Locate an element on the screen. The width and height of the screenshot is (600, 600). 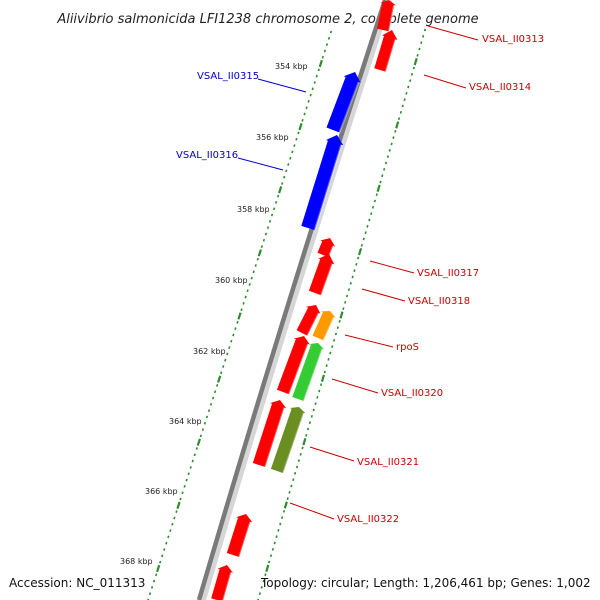
scale-label: 356 kbp is located at coordinates (272, 137).